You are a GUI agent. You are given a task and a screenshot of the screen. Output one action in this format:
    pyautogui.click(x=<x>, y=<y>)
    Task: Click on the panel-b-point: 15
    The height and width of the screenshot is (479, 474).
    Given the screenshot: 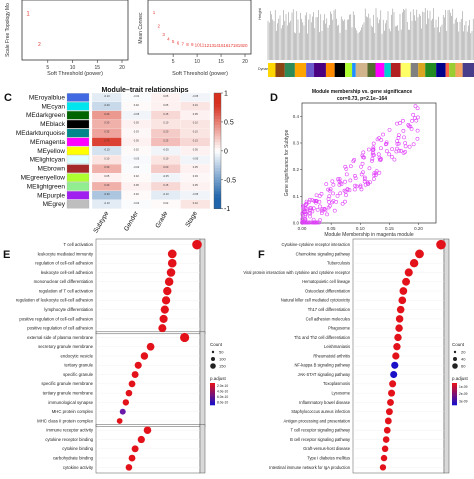 What is the action you would take?
    pyautogui.click(x=222, y=45)
    